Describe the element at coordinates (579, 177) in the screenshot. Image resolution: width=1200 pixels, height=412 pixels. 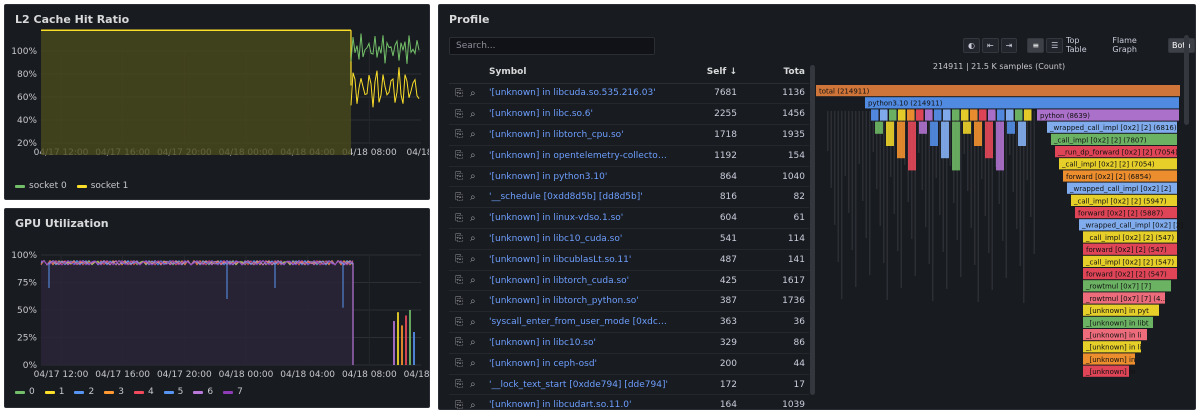
I see `symbol-cell: '[unknown] in python3.10'` at that location.